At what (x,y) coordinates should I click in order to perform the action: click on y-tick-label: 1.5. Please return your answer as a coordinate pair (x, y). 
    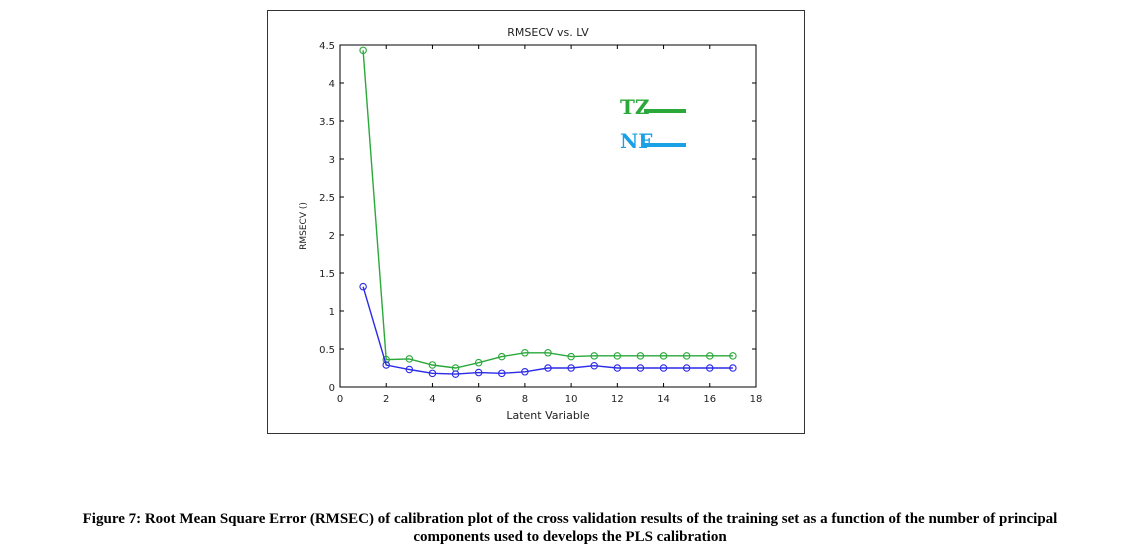
    Looking at the image, I should click on (327, 274).